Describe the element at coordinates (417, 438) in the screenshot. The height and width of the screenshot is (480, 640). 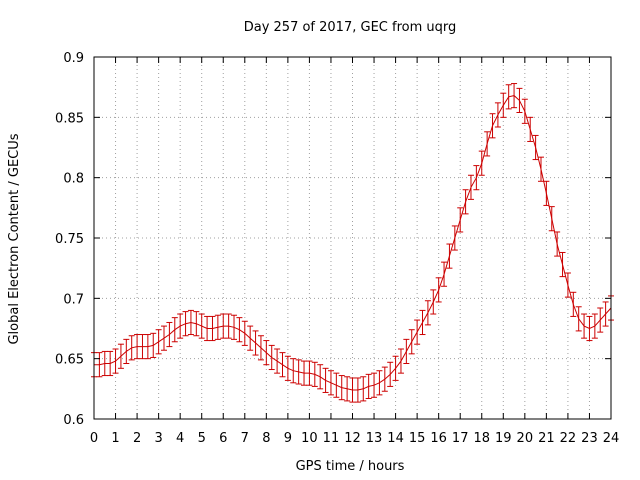
I see `x-tick-label: 15` at that location.